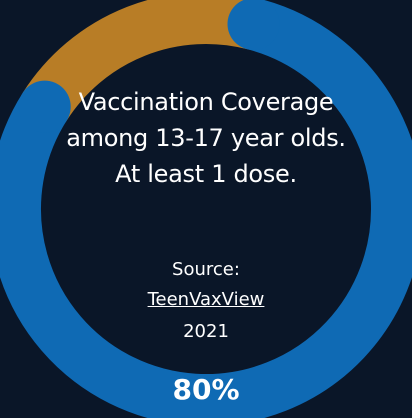  I want to click on source-year: 2021, so click(206, 331).